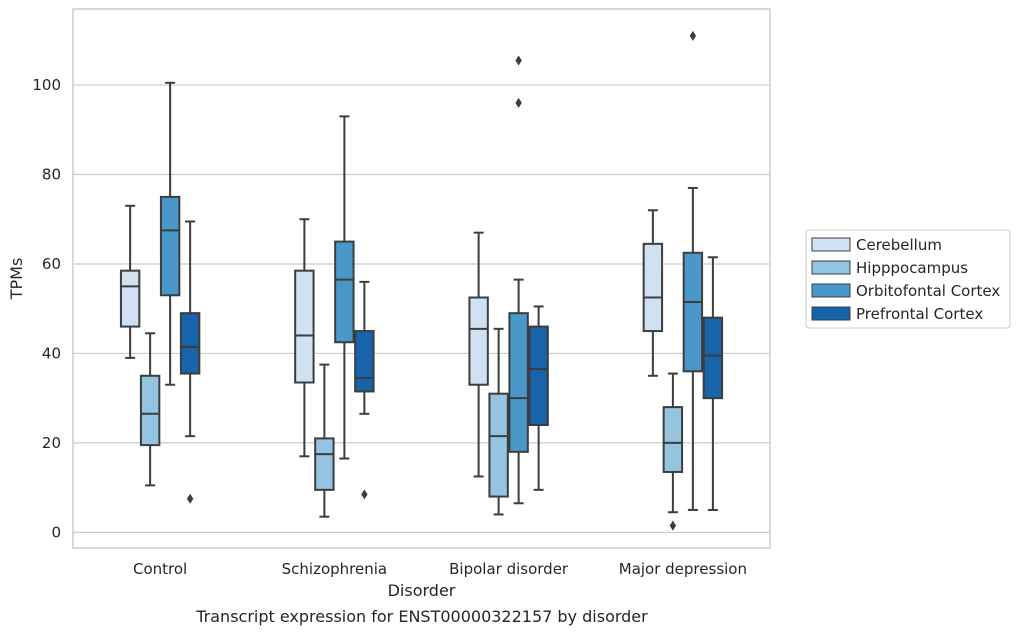 The width and height of the screenshot is (1018, 634). What do you see at coordinates (56, 532) in the screenshot?
I see `y-tick-label: 0` at bounding box center [56, 532].